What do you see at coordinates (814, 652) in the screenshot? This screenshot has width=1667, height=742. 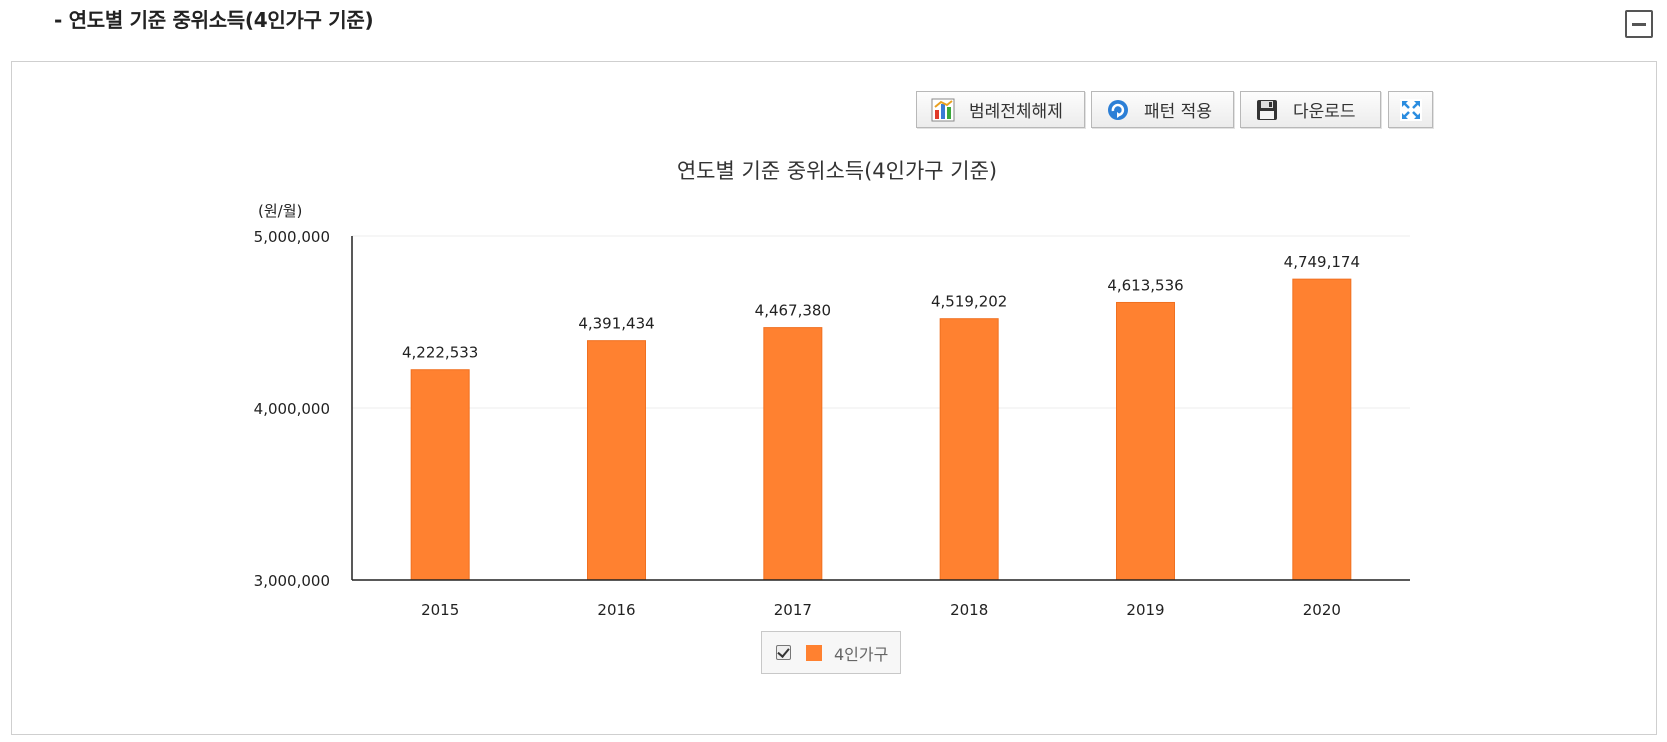 I see `legend-swatch` at bounding box center [814, 652].